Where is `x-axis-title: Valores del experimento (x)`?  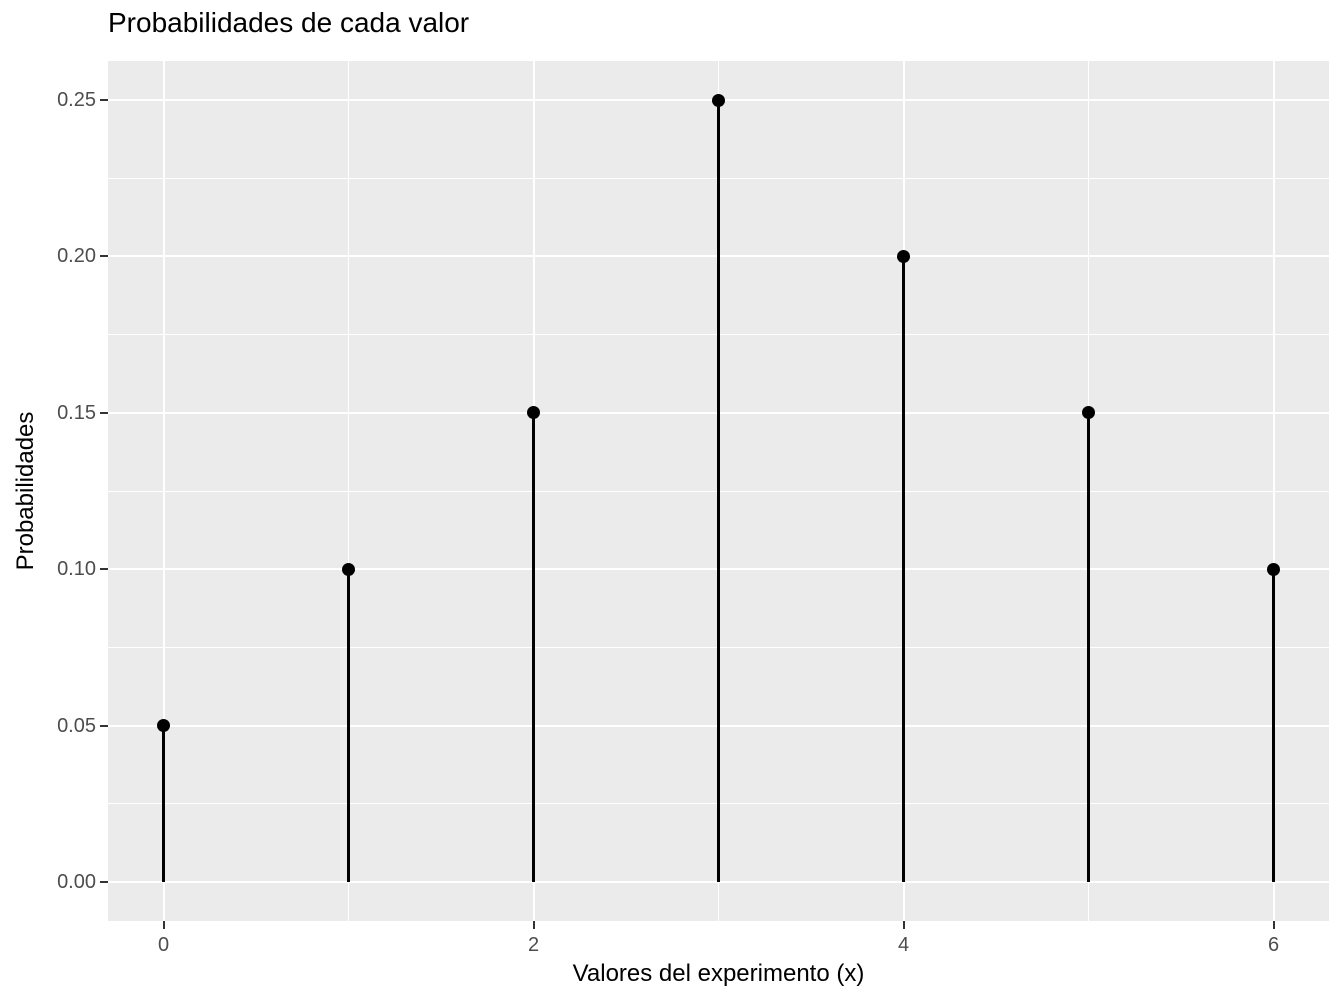 x-axis-title: Valores del experimento (x) is located at coordinates (718, 973).